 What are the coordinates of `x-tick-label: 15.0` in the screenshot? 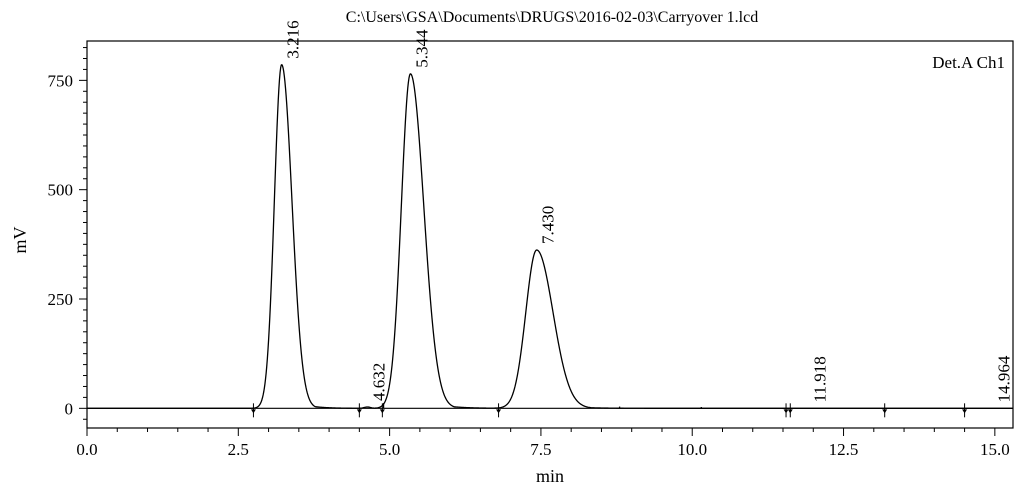 It's located at (995, 449).